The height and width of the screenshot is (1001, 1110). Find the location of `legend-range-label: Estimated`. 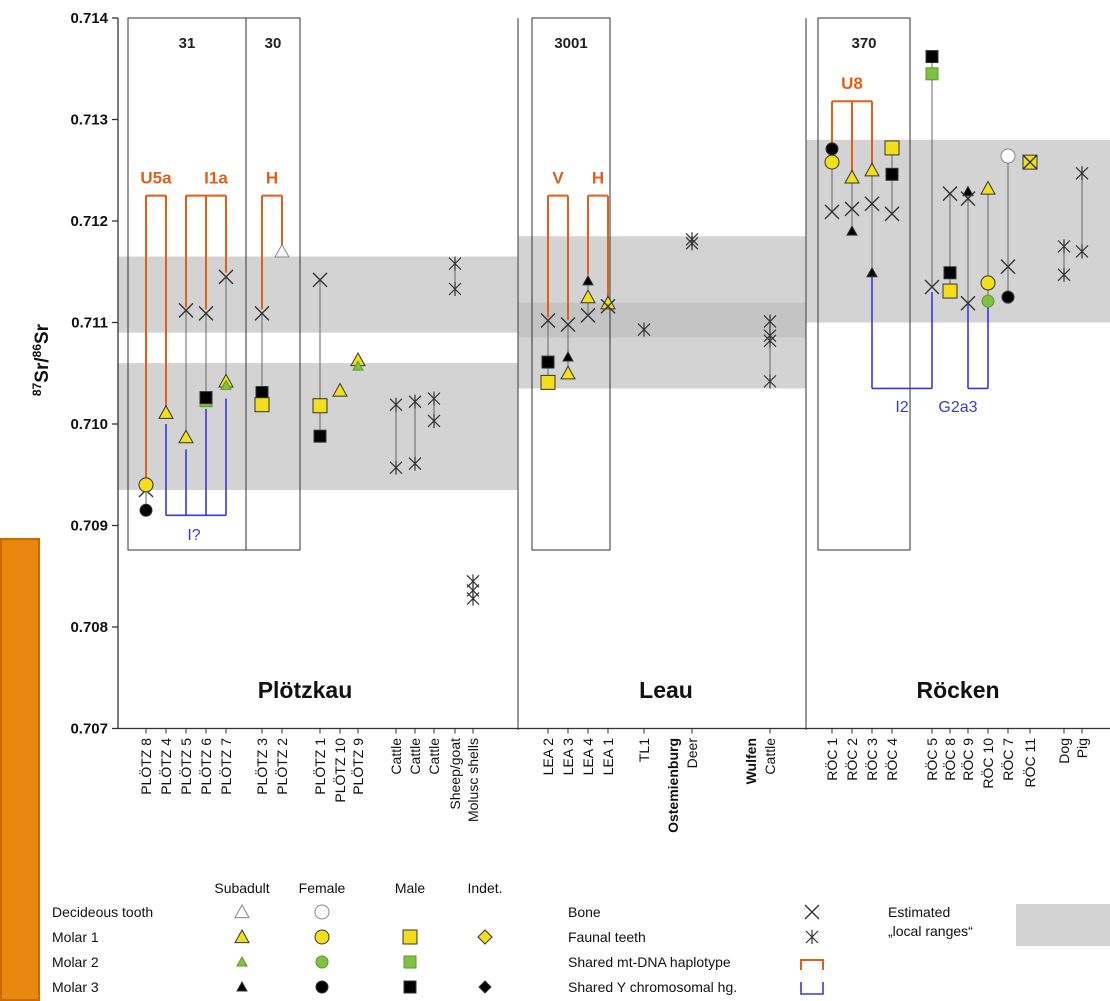

legend-range-label: Estimated is located at coordinates (919, 912).